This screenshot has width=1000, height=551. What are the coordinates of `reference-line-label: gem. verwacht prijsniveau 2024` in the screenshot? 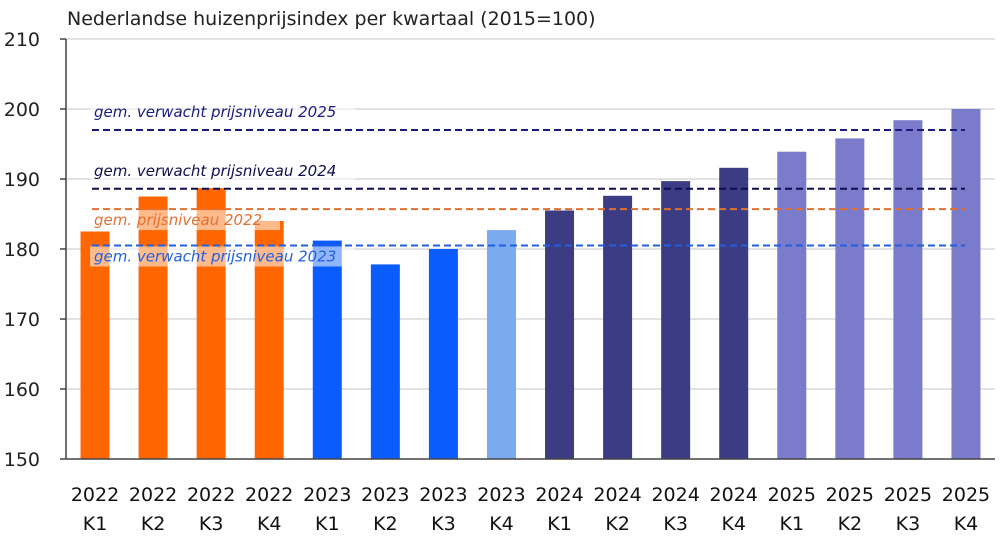 It's located at (215, 171).